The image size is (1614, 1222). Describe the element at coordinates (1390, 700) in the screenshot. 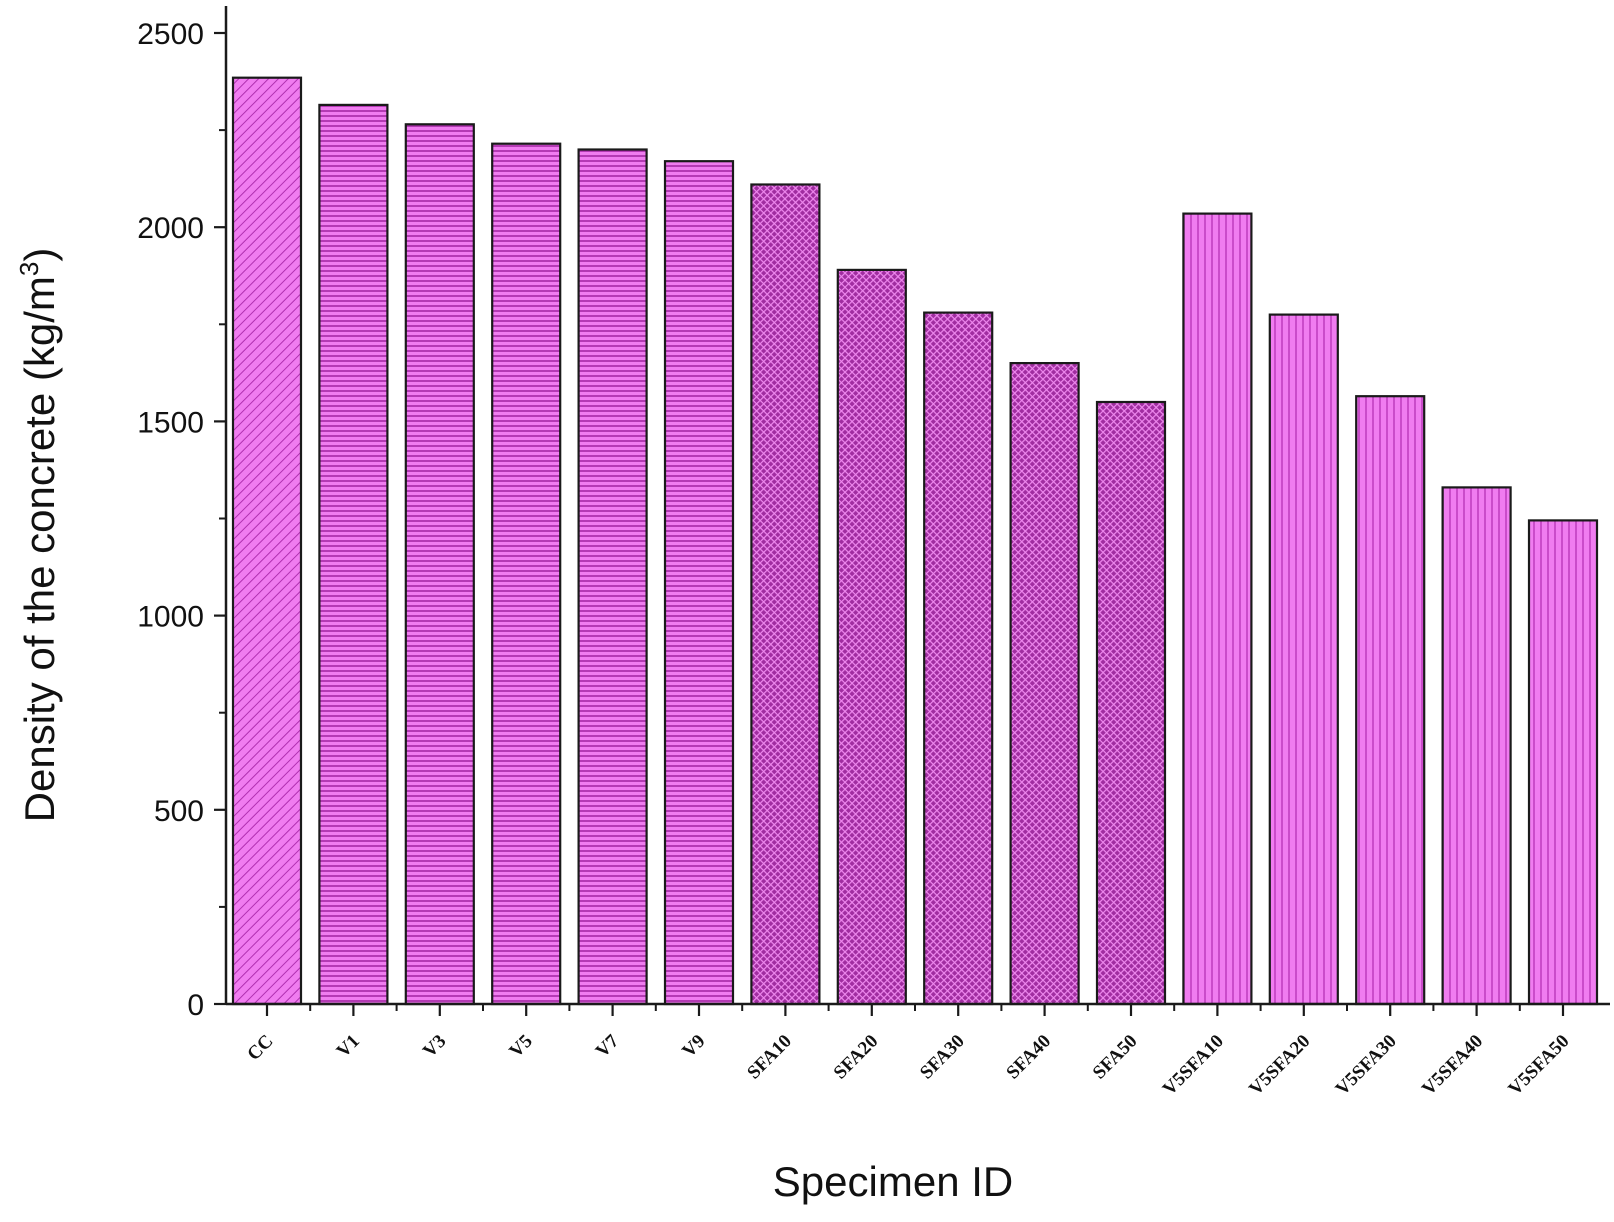

I see `bar-v5sfa30` at that location.